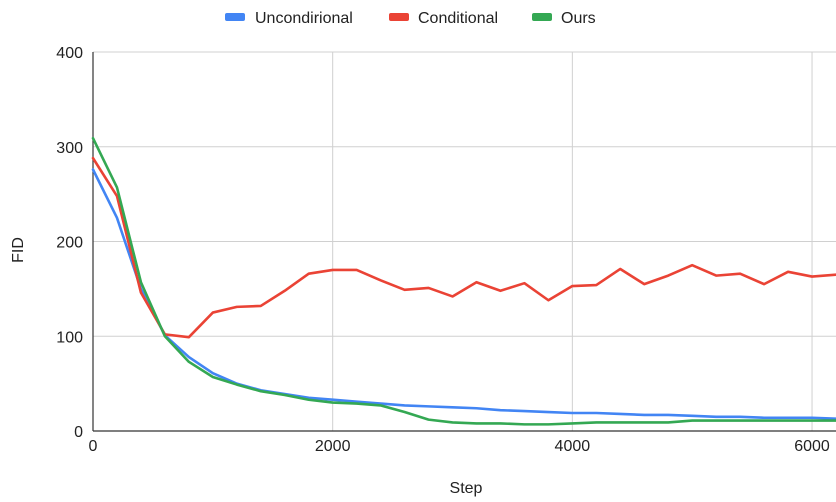 The width and height of the screenshot is (836, 502). What do you see at coordinates (333, 446) in the screenshot?
I see `x-tick-label: 2000` at bounding box center [333, 446].